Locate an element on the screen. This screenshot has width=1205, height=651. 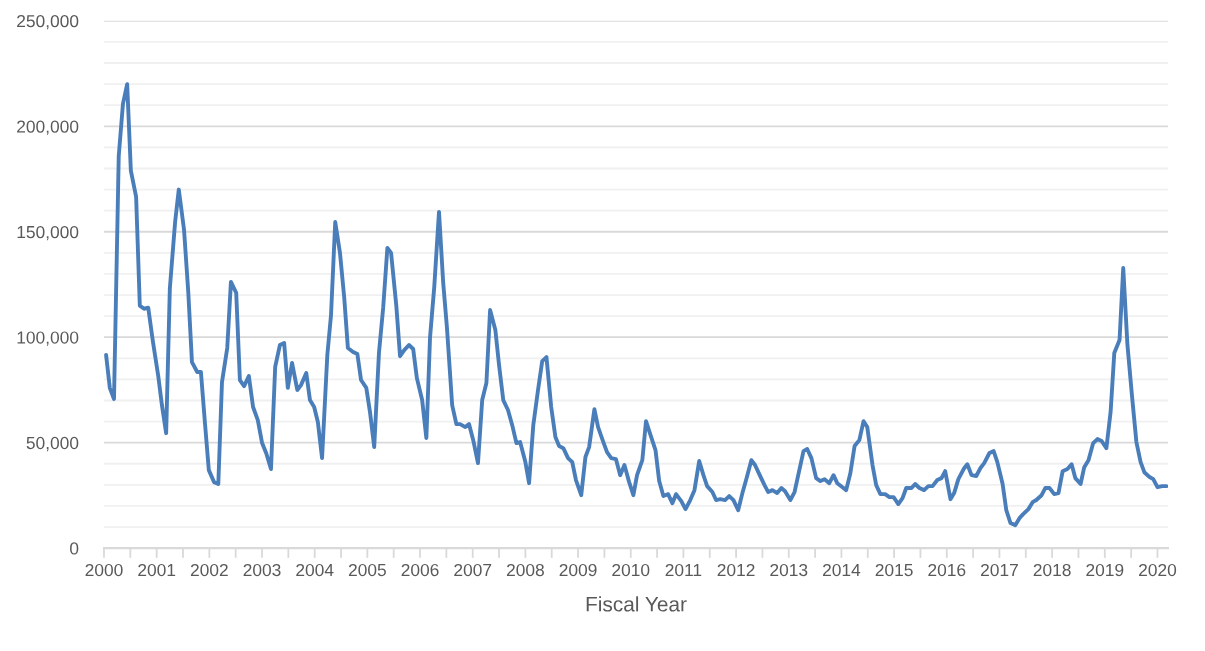
x-tick-label: 2018 is located at coordinates (1052, 570).